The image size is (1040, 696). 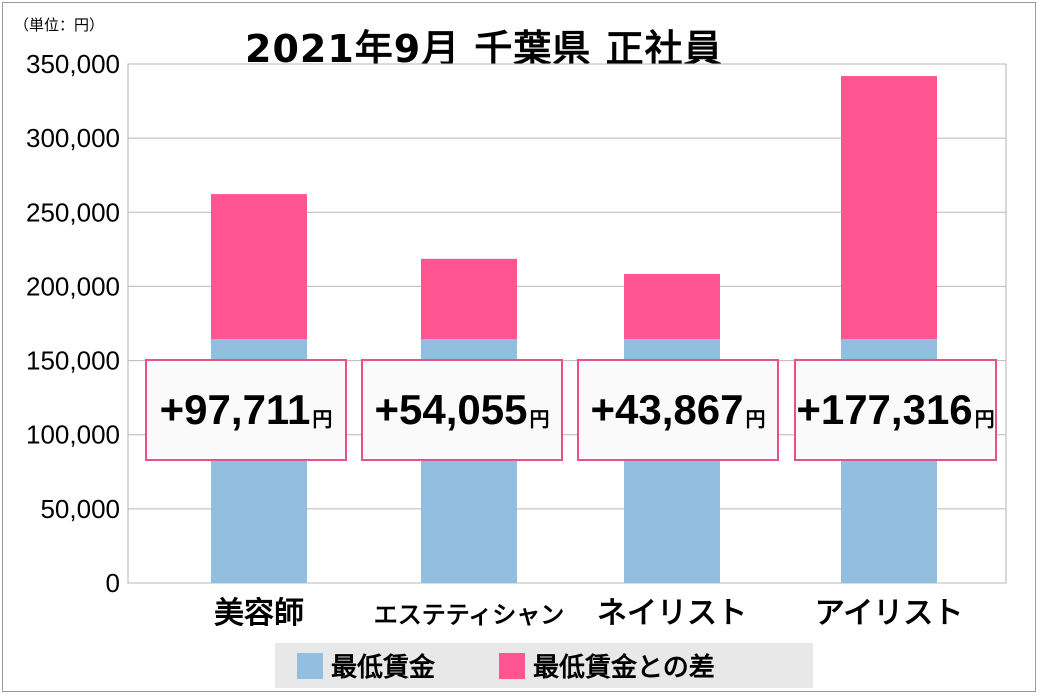 I want to click on diff-value: +97,711, so click(x=235, y=409).